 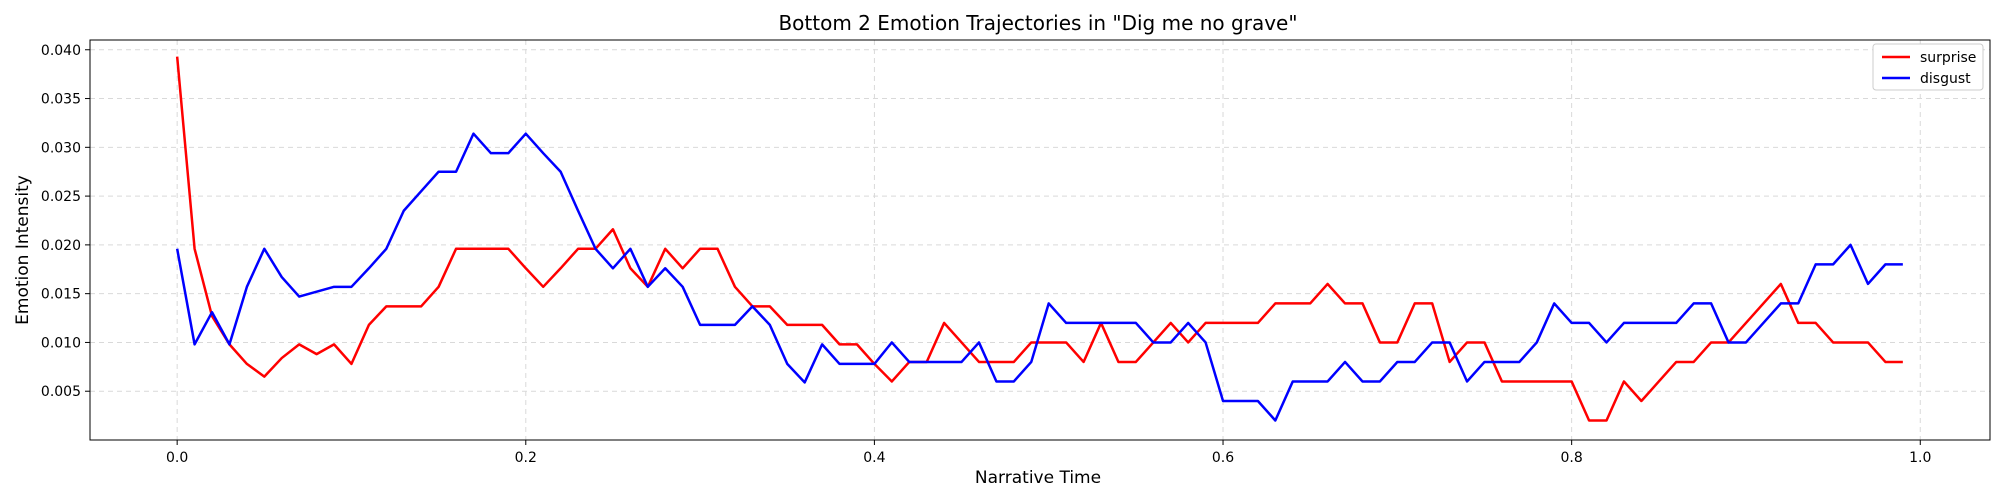 What do you see at coordinates (874, 458) in the screenshot?
I see `x-tick-label: 0.4` at bounding box center [874, 458].